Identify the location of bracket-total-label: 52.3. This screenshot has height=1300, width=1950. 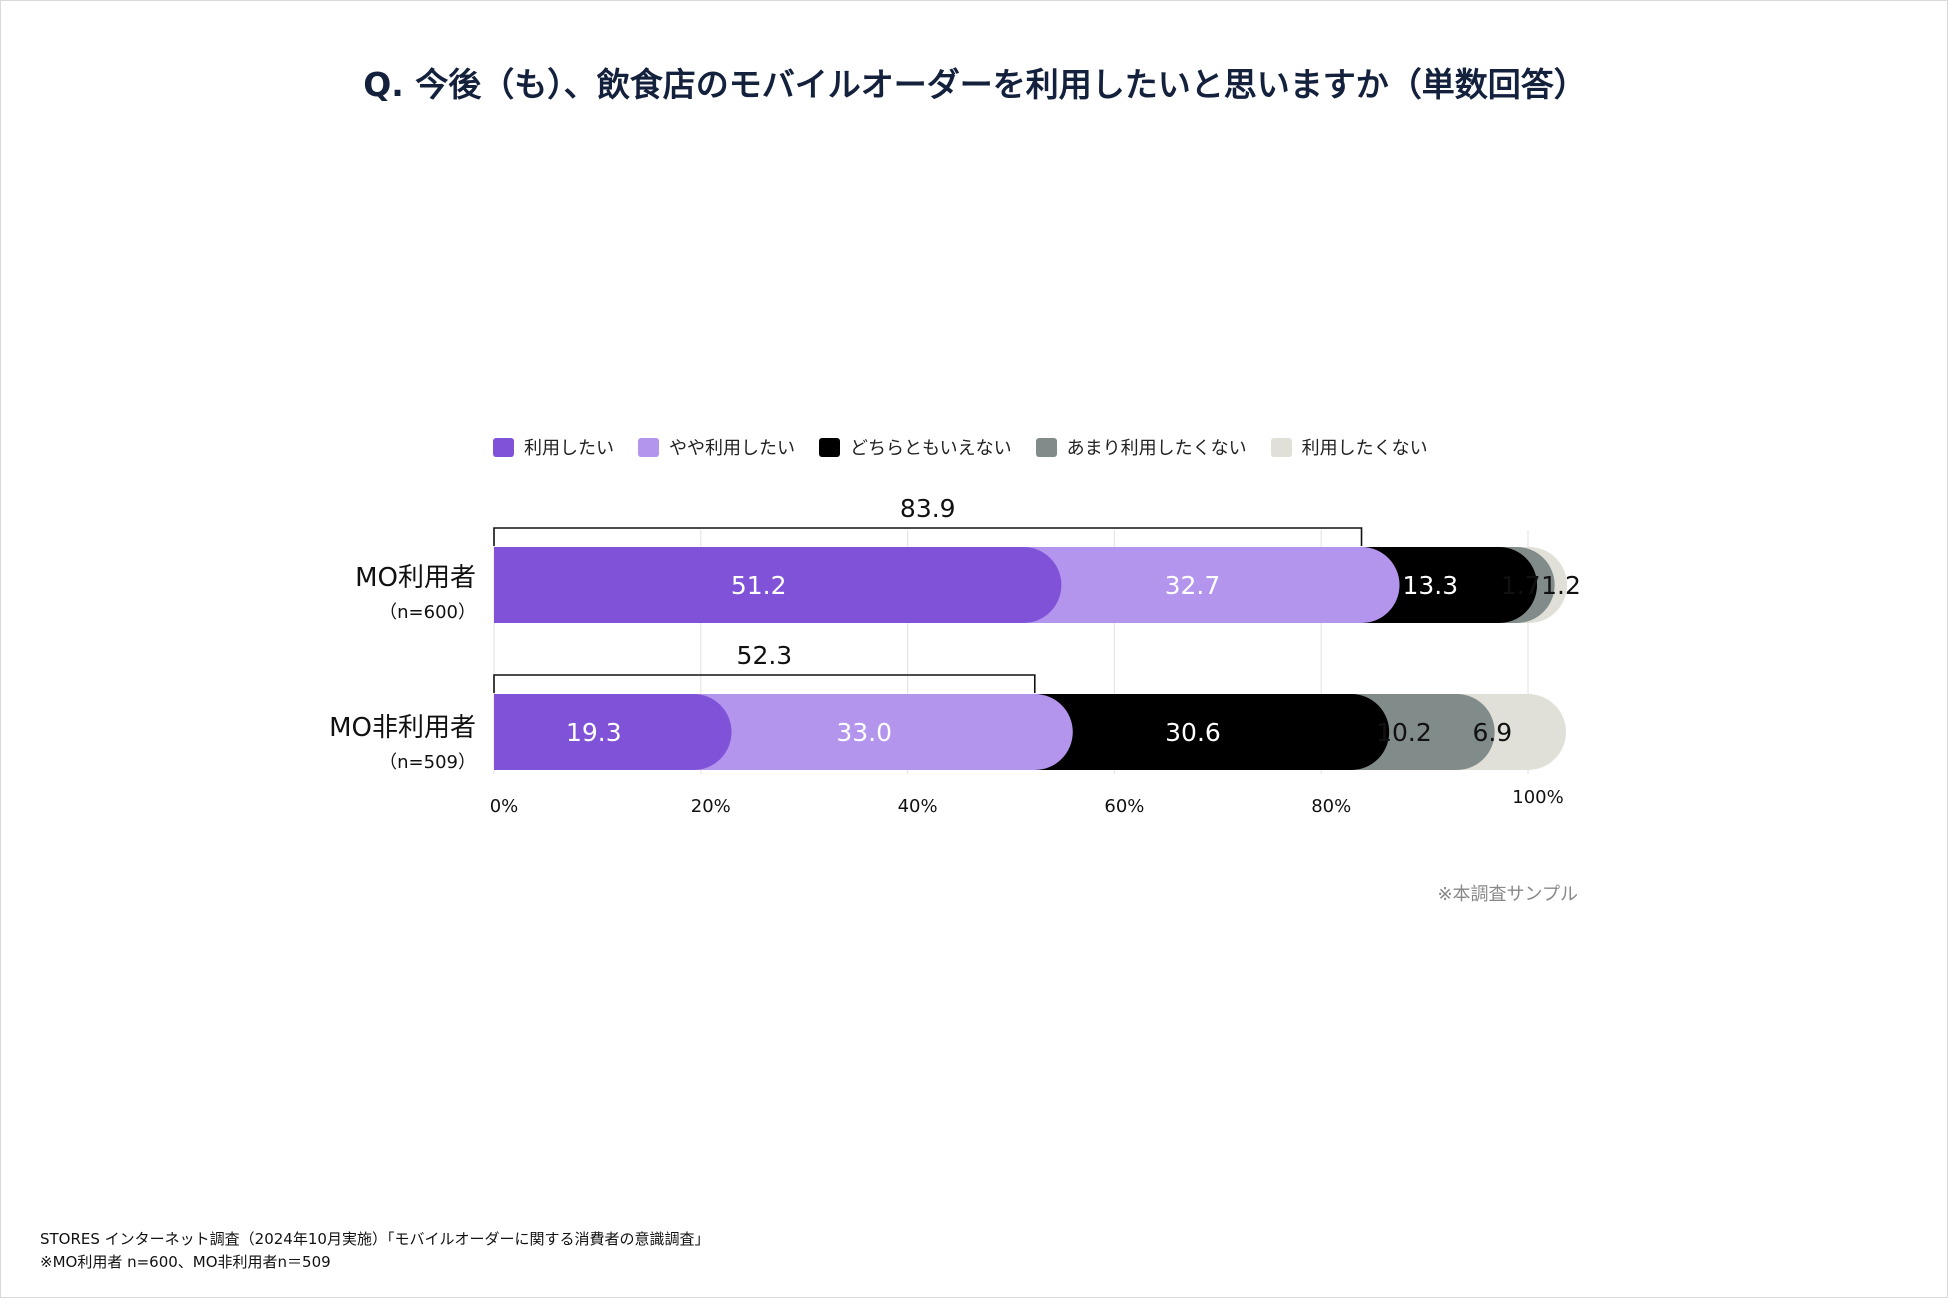
(765, 655).